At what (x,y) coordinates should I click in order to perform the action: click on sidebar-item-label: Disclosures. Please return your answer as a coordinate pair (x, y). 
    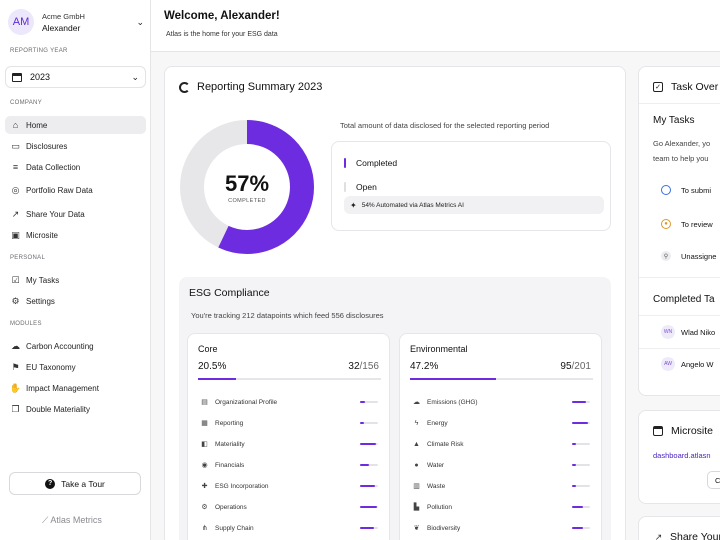
    Looking at the image, I should click on (47, 146).